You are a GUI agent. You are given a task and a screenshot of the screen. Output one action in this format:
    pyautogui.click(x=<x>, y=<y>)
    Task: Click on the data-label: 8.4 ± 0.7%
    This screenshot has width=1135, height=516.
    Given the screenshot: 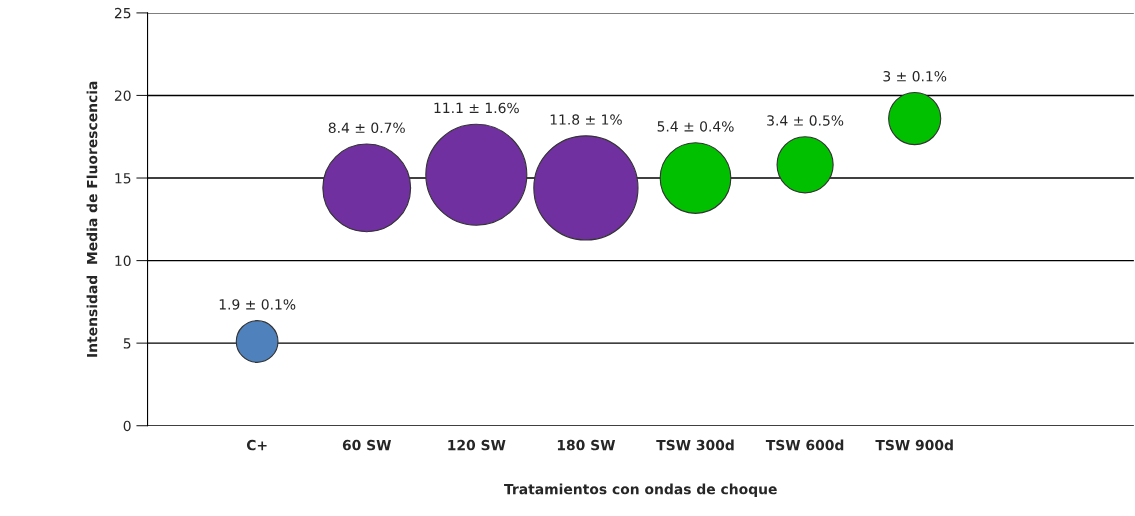 What is the action you would take?
    pyautogui.click(x=366, y=128)
    